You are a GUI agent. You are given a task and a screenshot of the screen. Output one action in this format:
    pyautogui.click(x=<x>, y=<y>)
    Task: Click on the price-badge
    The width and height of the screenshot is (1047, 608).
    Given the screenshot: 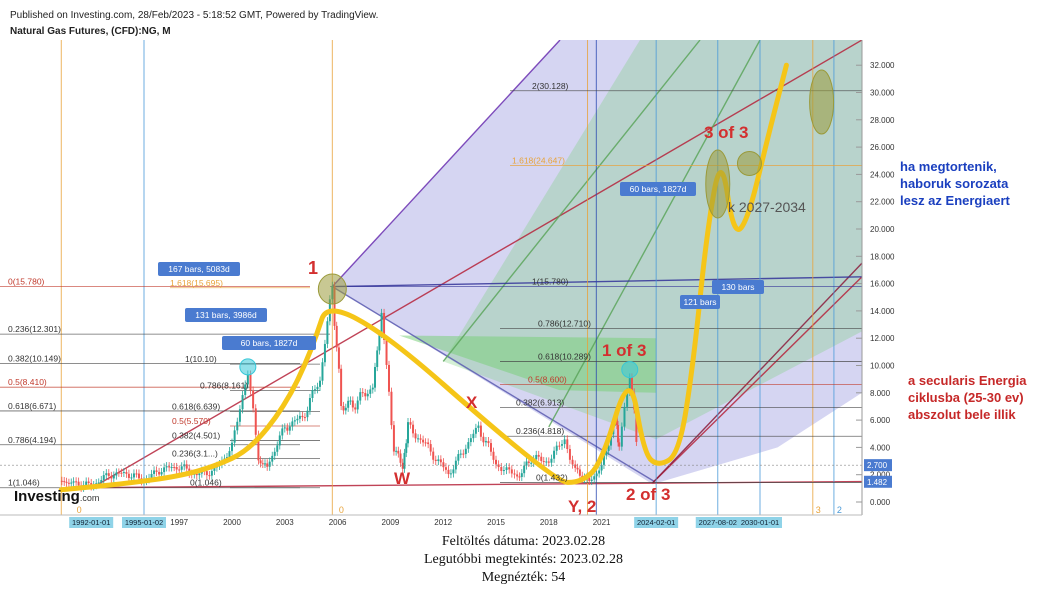 What is the action you would take?
    pyautogui.click(x=878, y=481)
    